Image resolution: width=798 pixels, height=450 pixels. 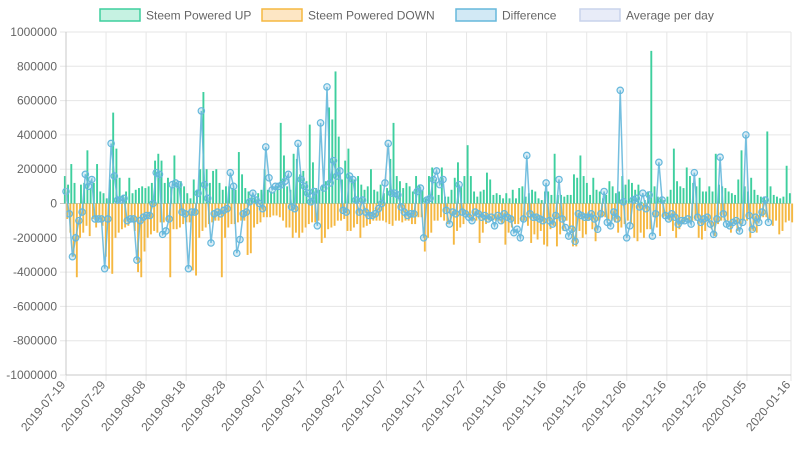 I want to click on legend-label-2: Difference, so click(x=529, y=16).